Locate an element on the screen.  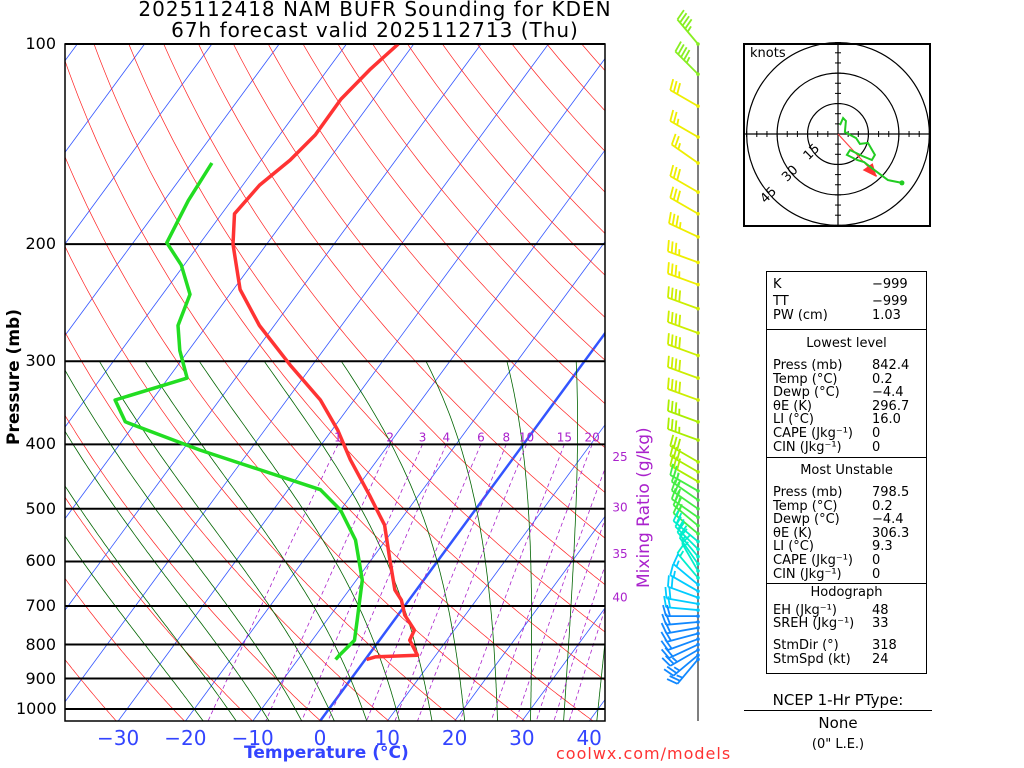
stat-value: 0 is located at coordinates (876, 574).